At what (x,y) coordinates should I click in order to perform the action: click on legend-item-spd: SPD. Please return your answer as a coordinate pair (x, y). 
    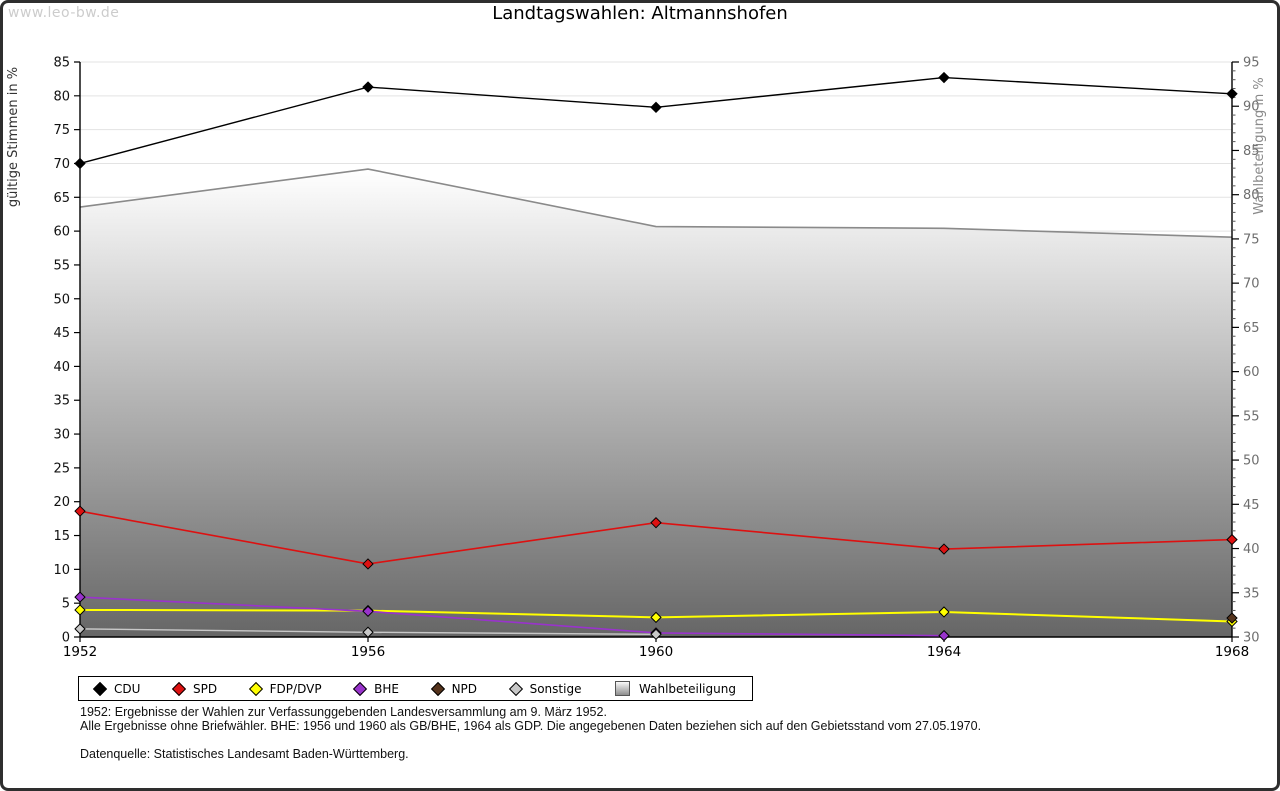
    Looking at the image, I should click on (194, 688).